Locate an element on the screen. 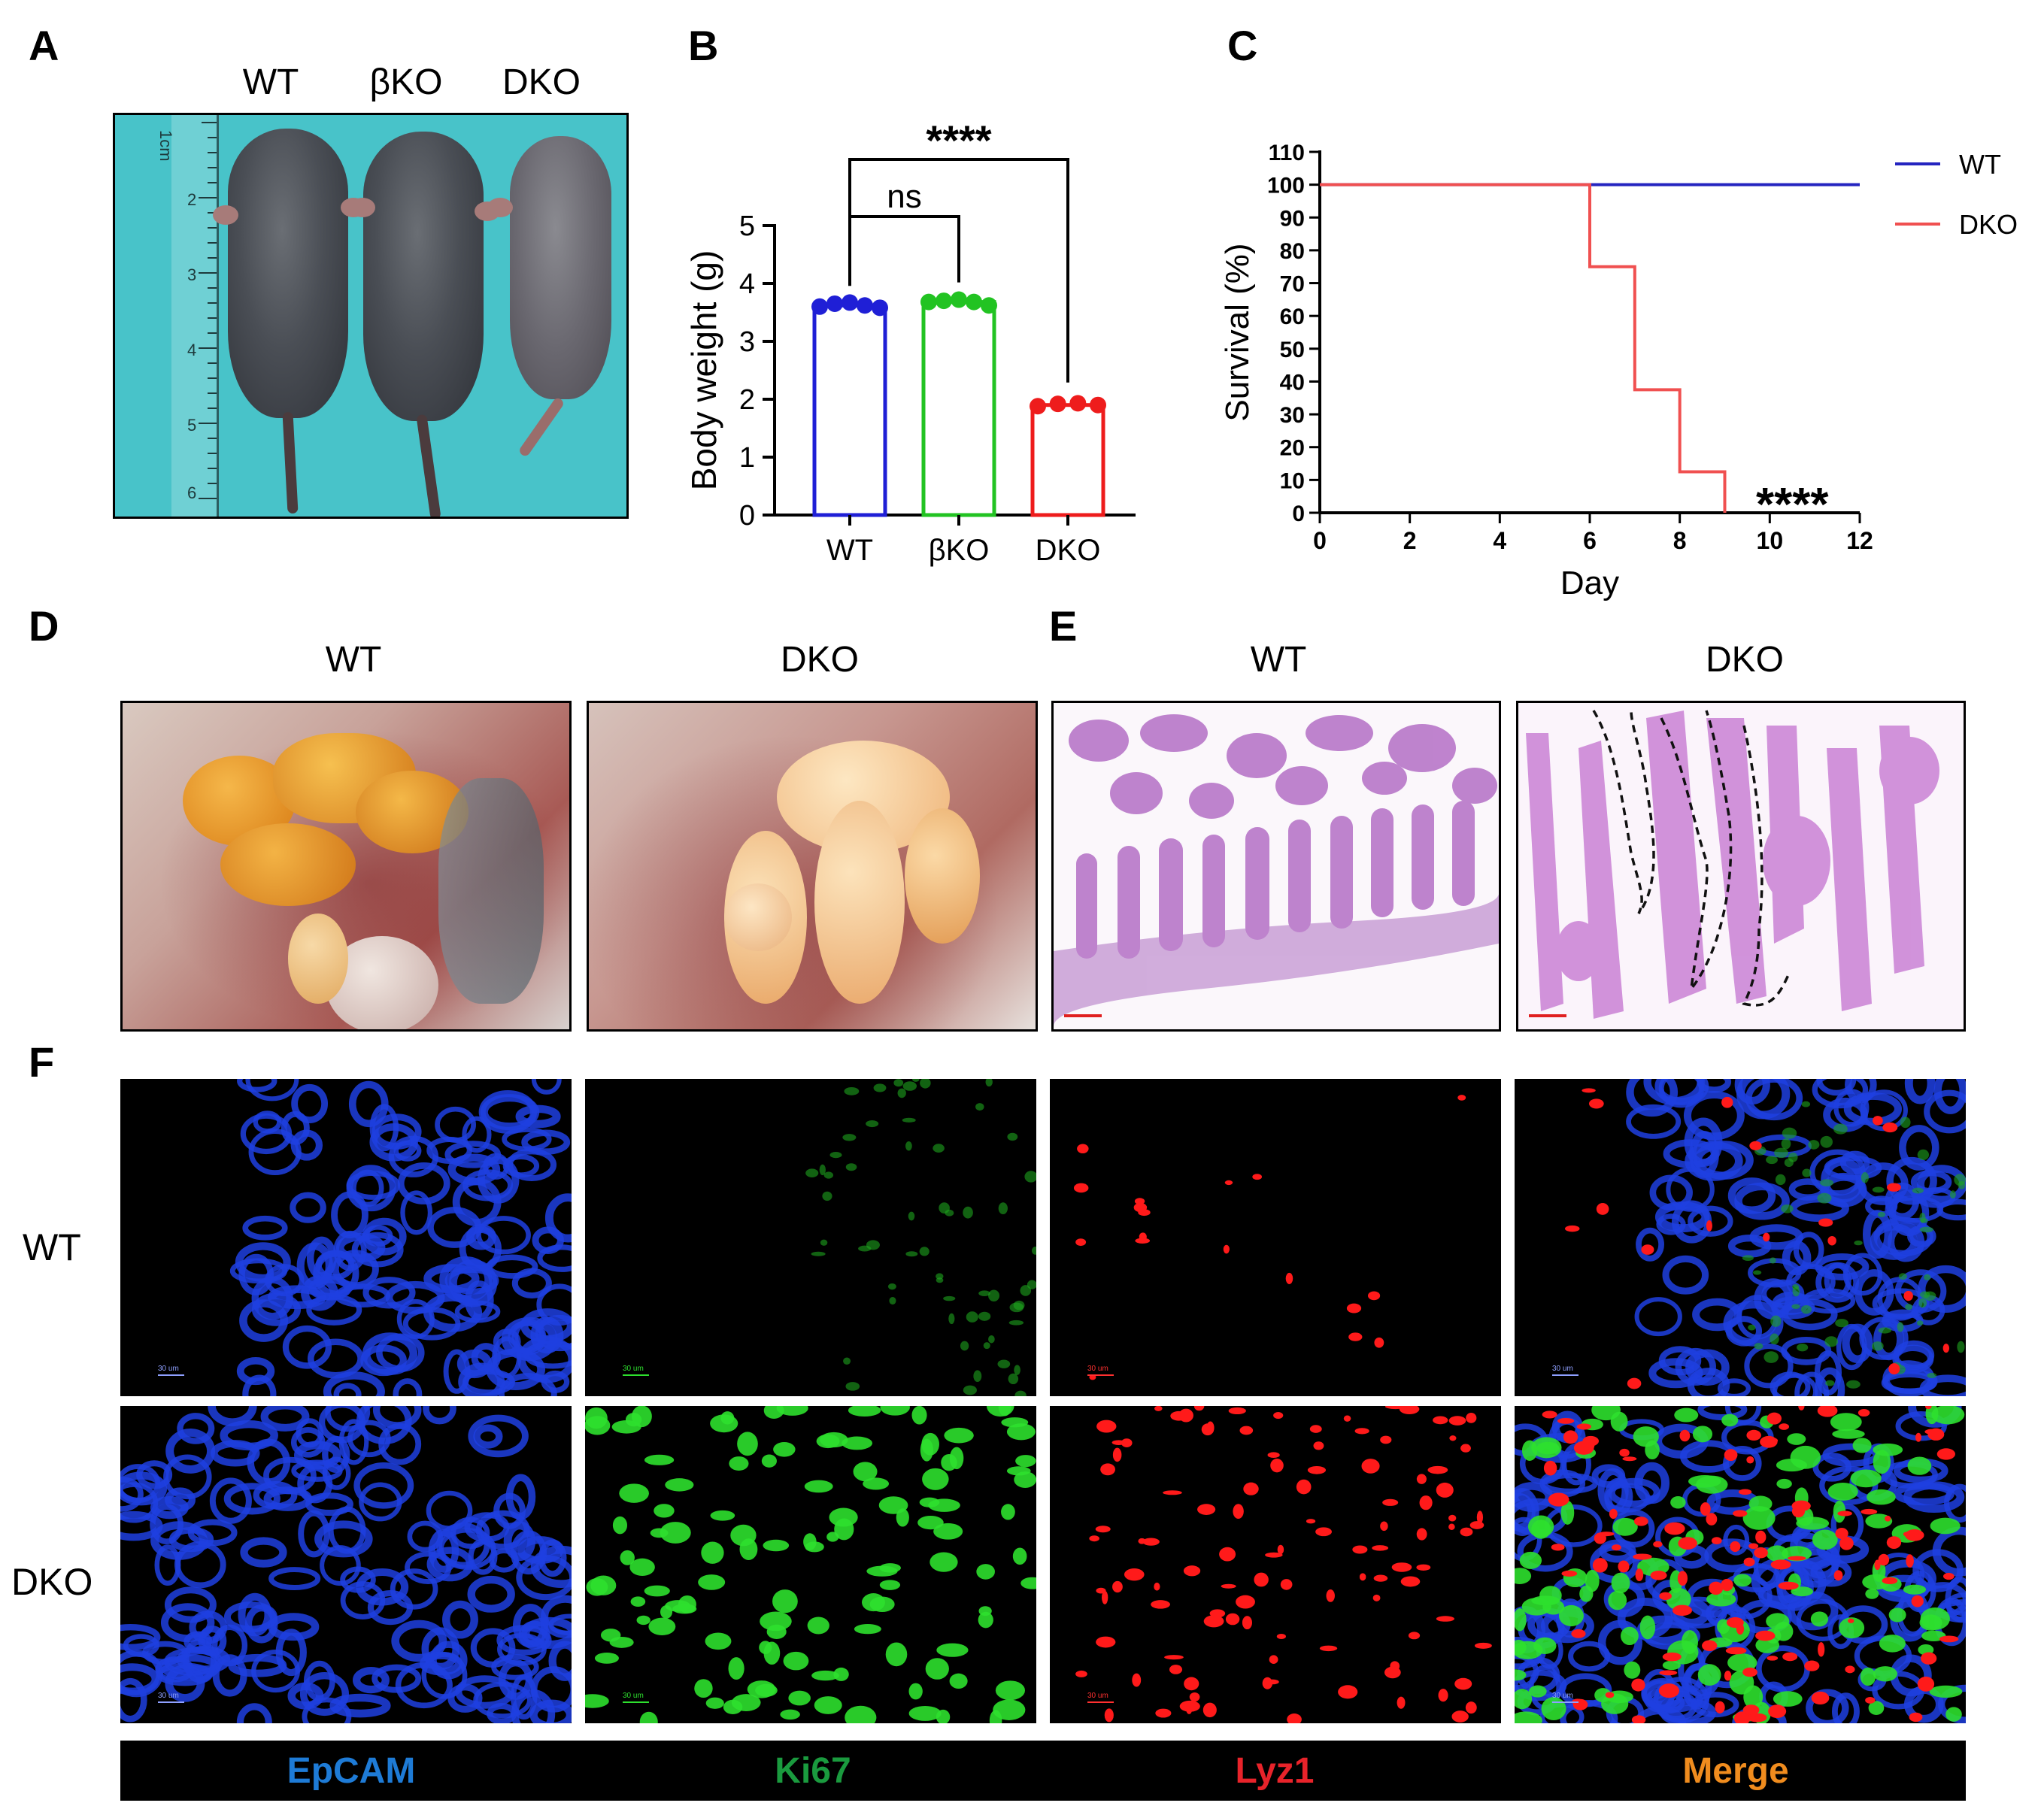 This screenshot has height=1818, width=2044. c-y-tick-label: 50 is located at coordinates (1292, 350).